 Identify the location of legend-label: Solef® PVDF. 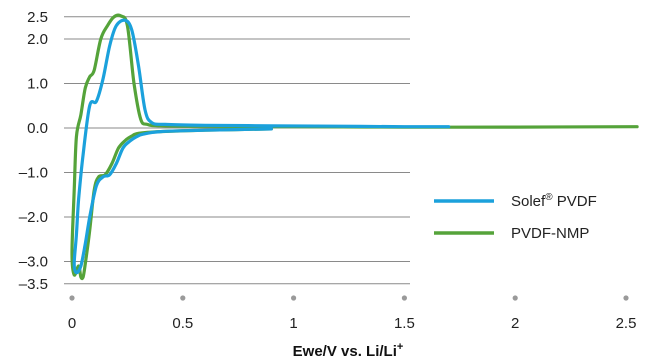
(554, 201).